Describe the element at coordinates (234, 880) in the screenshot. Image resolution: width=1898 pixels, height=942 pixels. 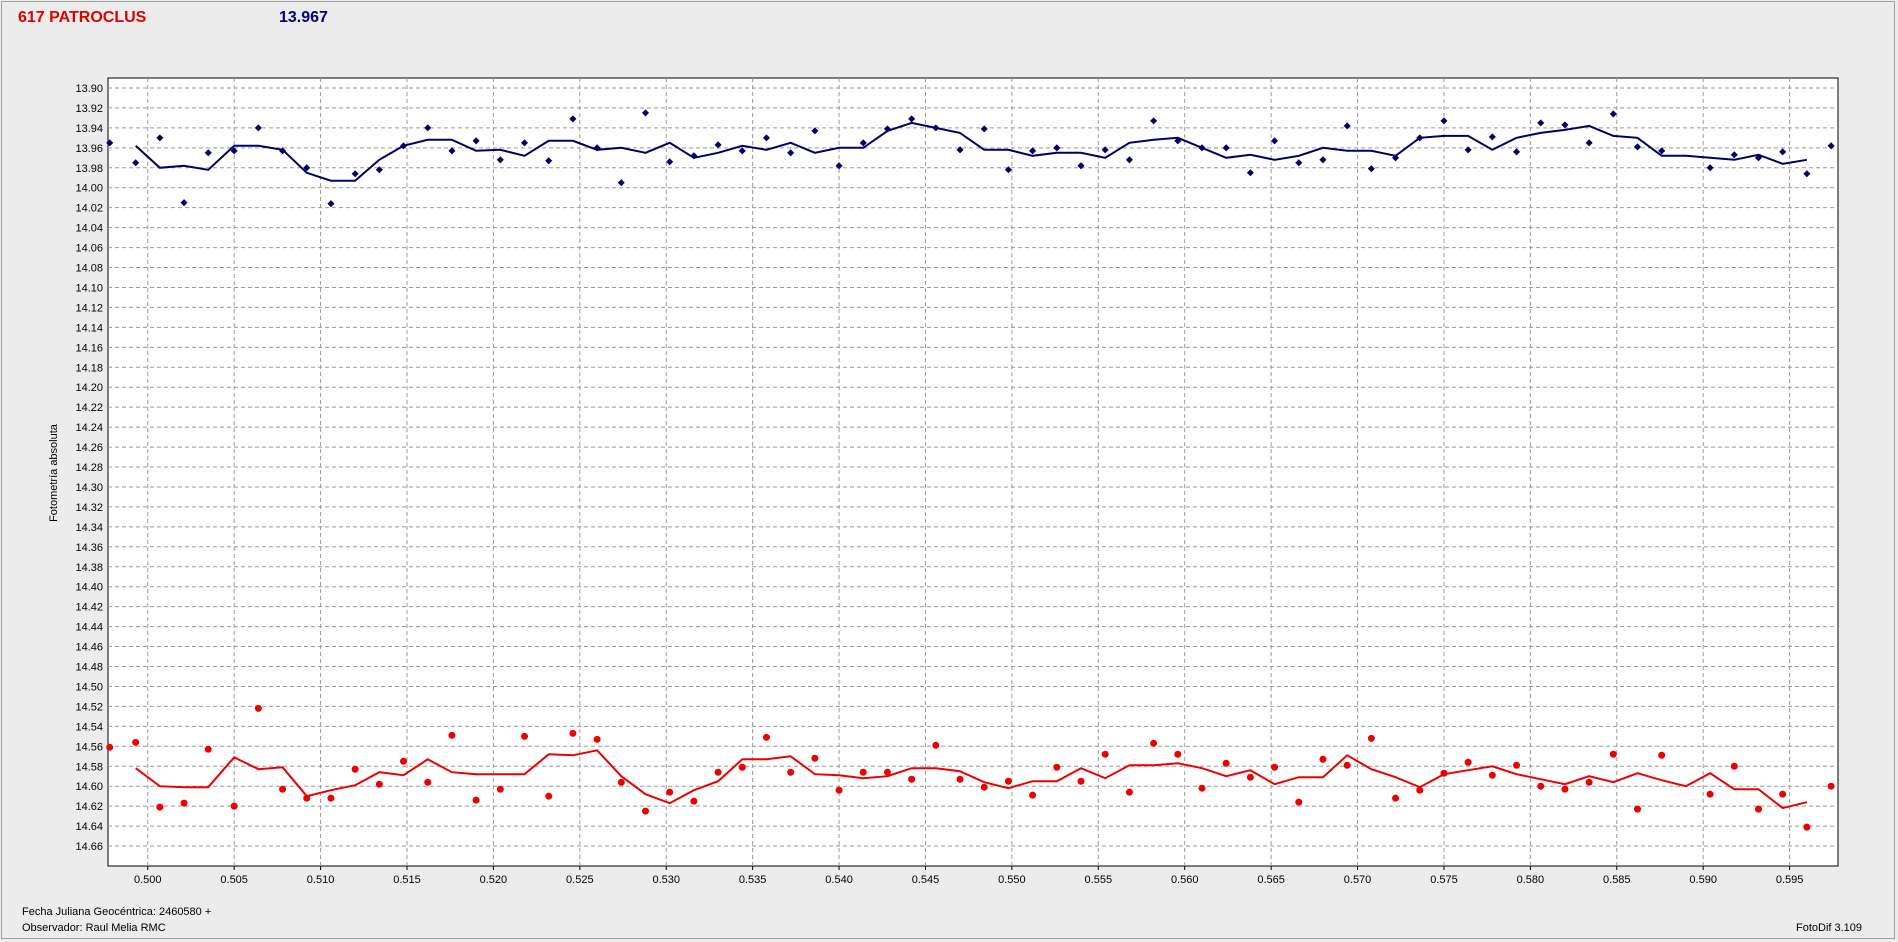
I see `x-tick-label: 0.505` at that location.